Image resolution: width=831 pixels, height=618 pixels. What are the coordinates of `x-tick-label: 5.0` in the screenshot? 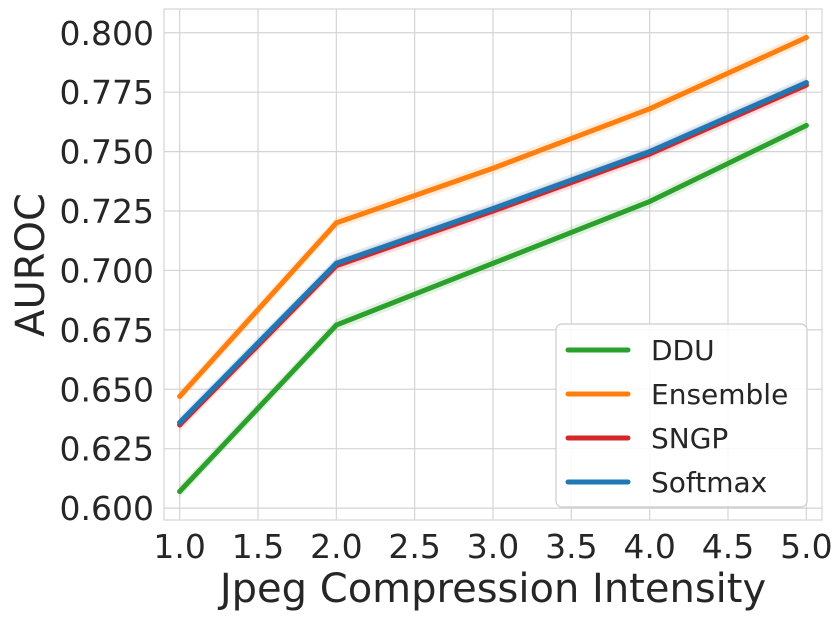 It's located at (805, 546).